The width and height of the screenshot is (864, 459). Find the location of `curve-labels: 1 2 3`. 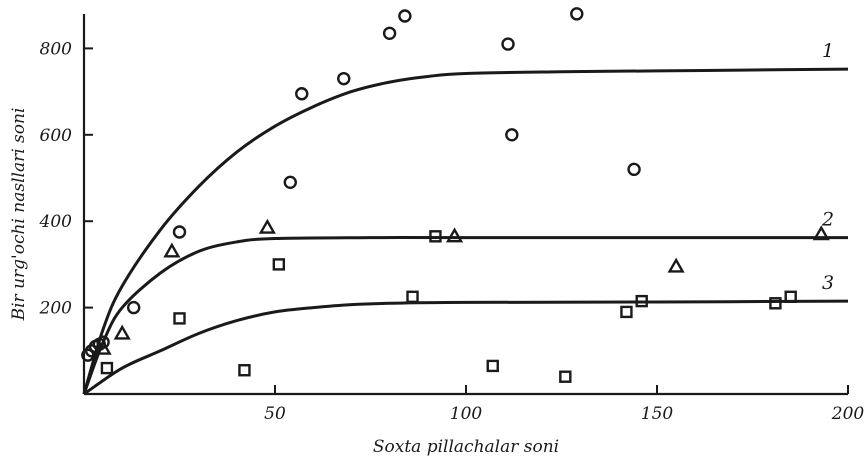

curve-labels: 1 2 3 is located at coordinates (827, 167).